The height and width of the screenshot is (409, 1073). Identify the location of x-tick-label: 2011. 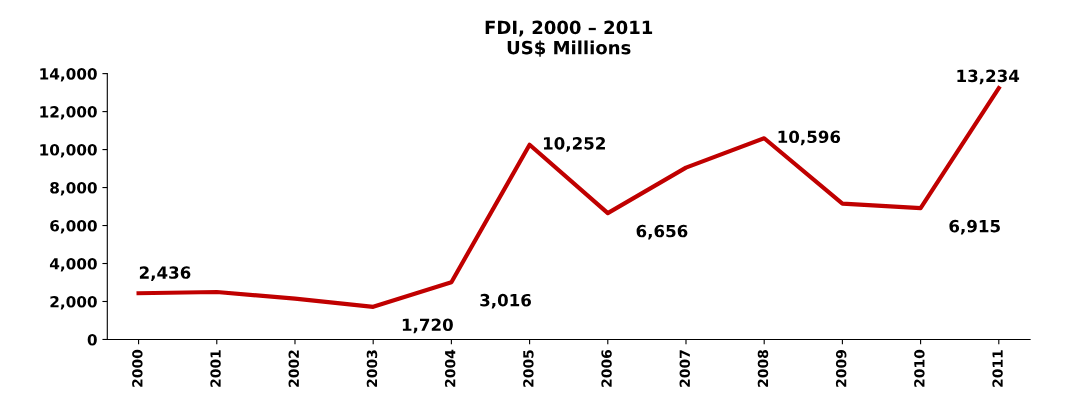
(997, 368).